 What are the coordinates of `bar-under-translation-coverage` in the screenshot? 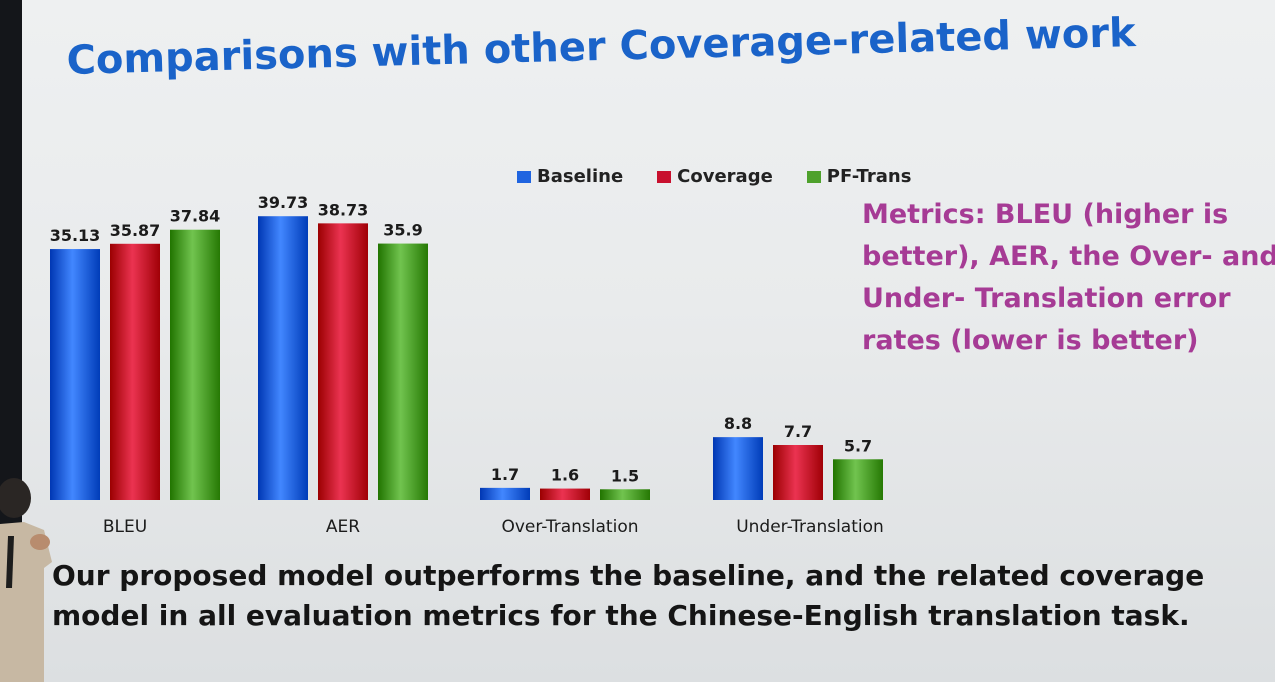 It's located at (798, 472).